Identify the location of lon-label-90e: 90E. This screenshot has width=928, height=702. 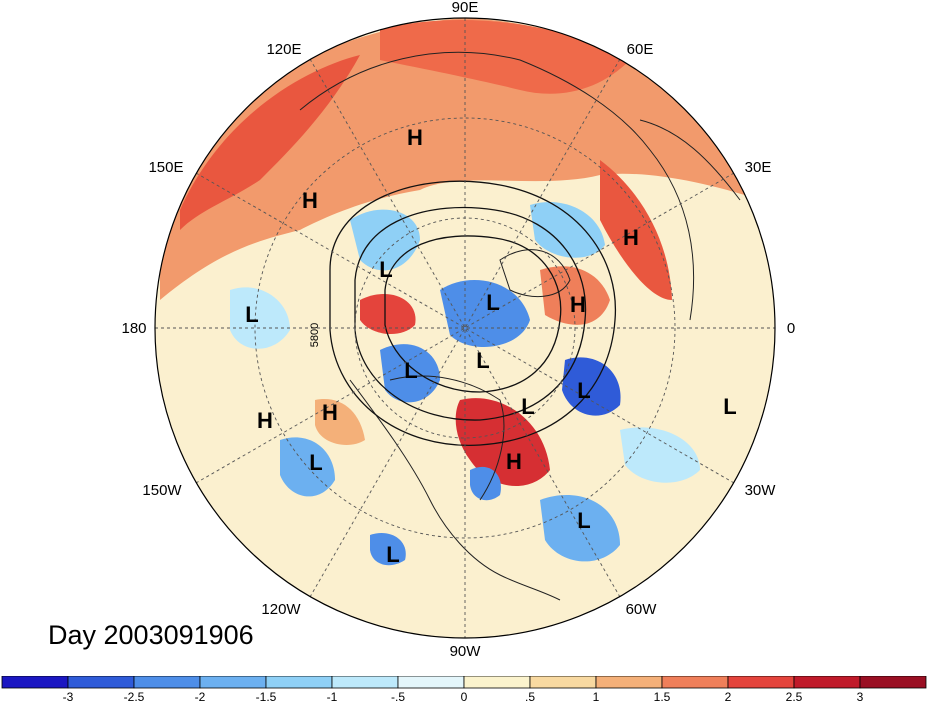
(465, 8).